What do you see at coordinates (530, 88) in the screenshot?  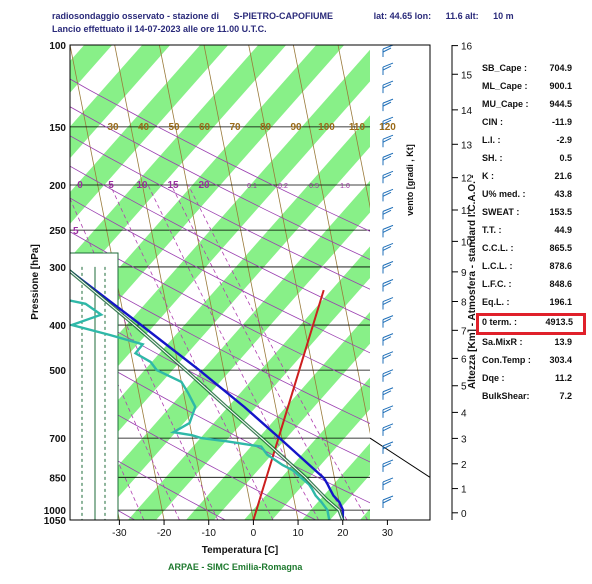 I see `index-row: ML_Cape : 900.1` at bounding box center [530, 88].